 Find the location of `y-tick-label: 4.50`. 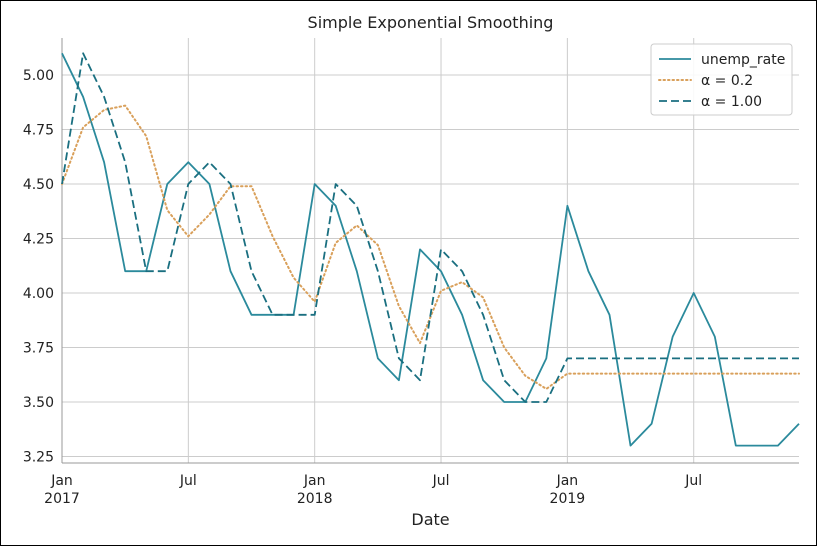

y-tick-label: 4.50 is located at coordinates (38, 185).